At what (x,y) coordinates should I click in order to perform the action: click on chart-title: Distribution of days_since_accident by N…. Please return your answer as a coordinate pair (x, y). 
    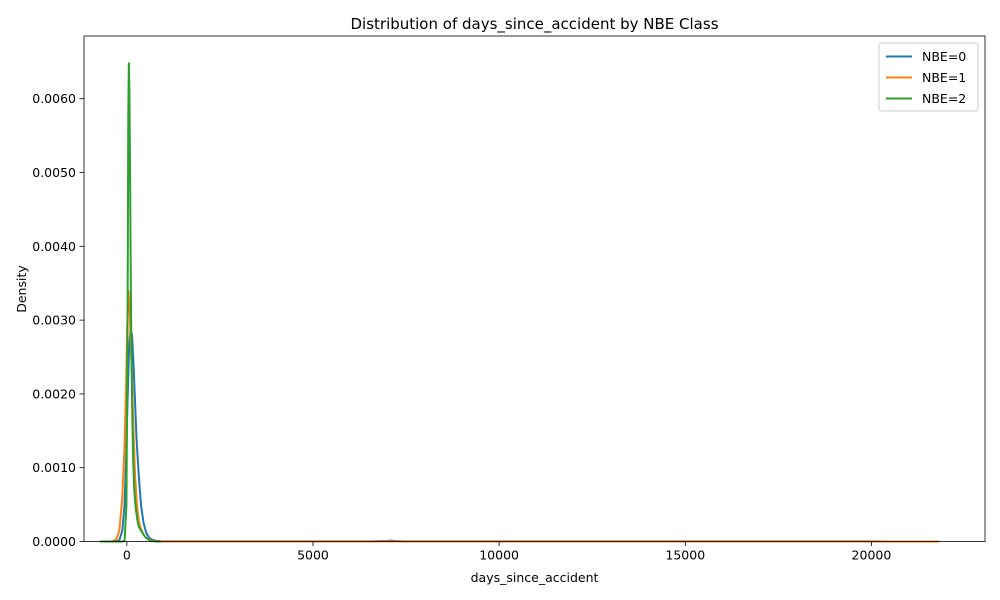
    Looking at the image, I should click on (534, 24).